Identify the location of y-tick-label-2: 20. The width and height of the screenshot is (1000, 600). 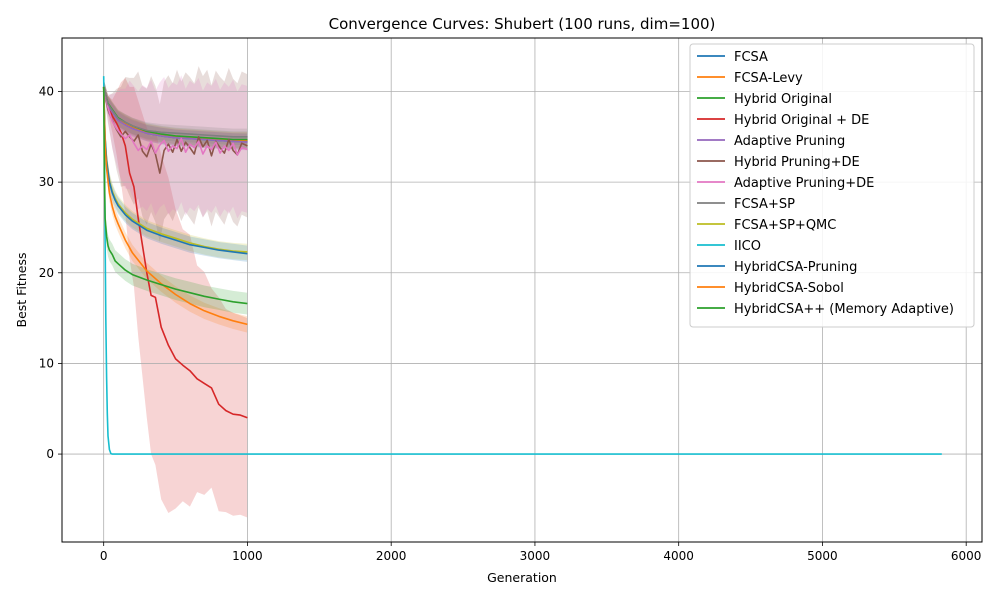
(46, 273).